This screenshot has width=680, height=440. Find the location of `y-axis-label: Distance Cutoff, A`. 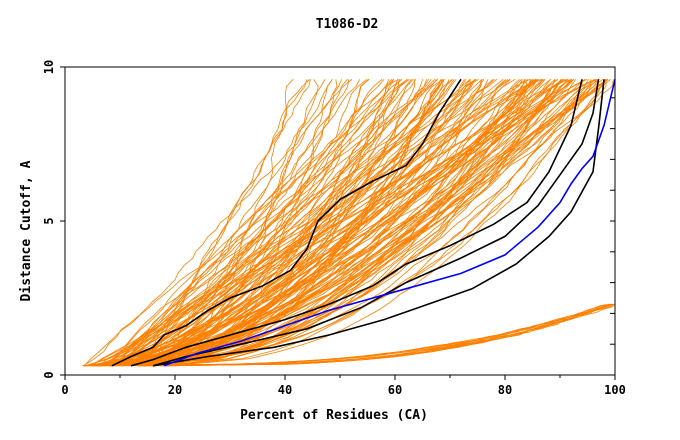

y-axis-label: Distance Cutoff, A is located at coordinates (26, 230).